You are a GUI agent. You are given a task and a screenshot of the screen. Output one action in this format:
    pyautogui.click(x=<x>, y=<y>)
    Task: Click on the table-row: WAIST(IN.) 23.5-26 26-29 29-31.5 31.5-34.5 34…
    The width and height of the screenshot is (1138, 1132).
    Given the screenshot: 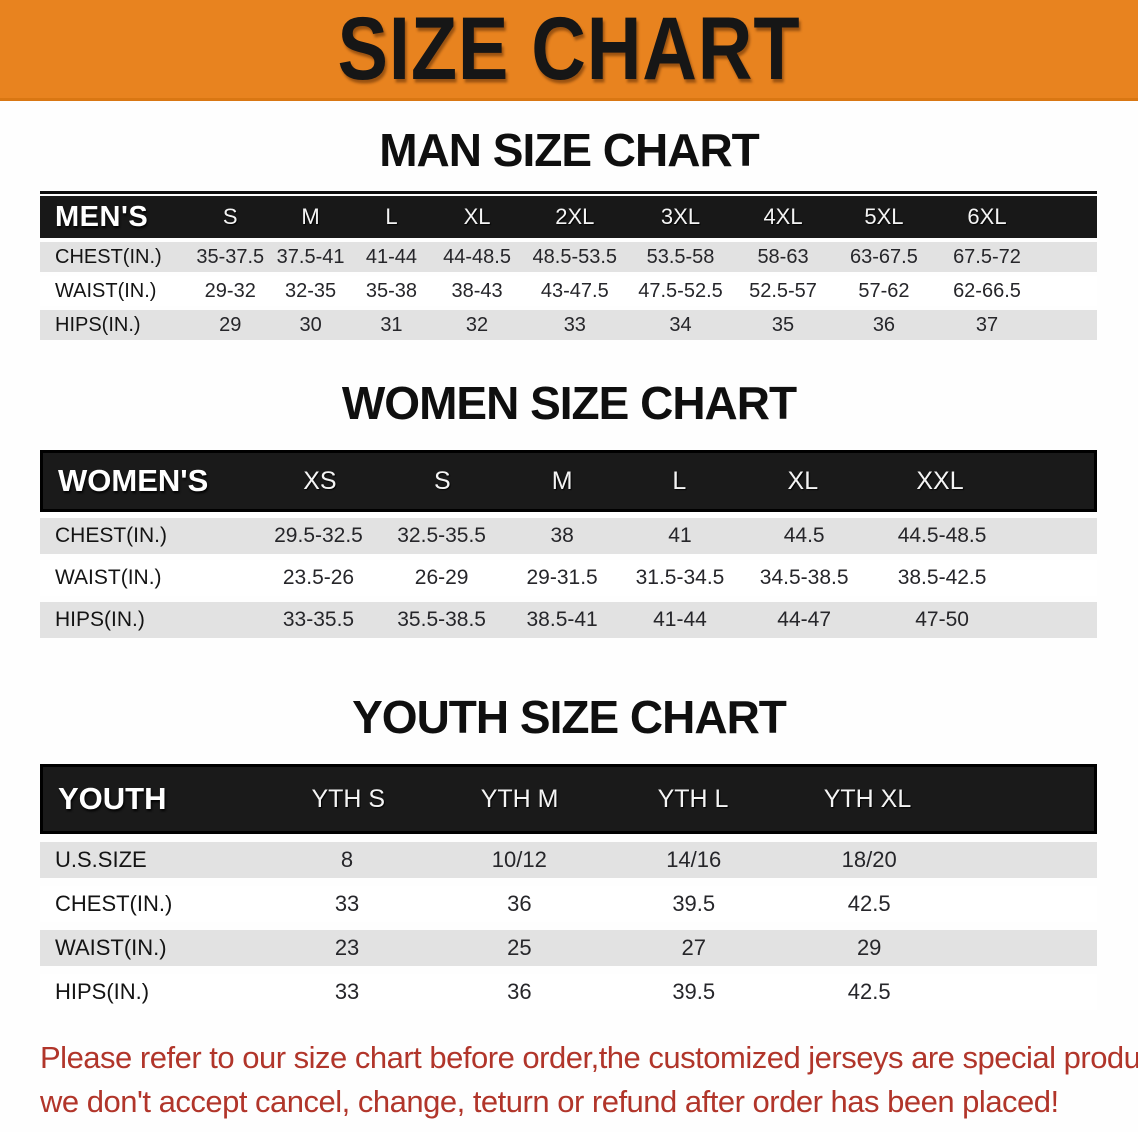 What is the action you would take?
    pyautogui.click(x=568, y=578)
    